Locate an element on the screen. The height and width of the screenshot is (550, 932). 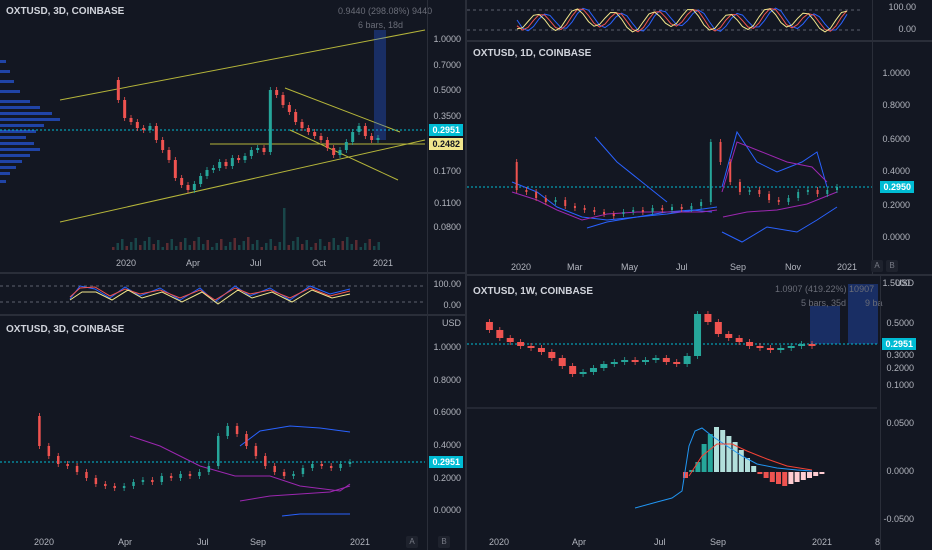
macd-tick: 0.0000 is located at coordinates (900, 471).